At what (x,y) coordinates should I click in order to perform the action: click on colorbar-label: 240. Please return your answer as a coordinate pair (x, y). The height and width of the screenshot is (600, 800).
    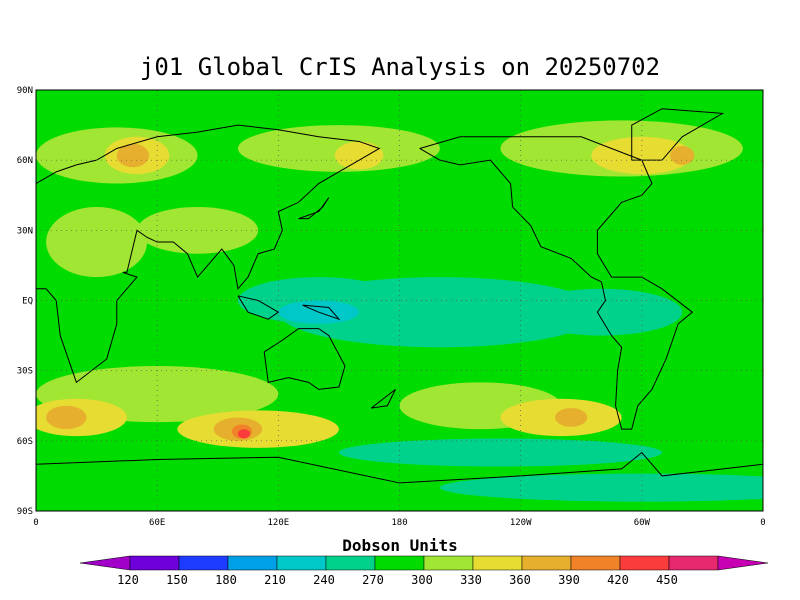
    Looking at the image, I should click on (324, 580).